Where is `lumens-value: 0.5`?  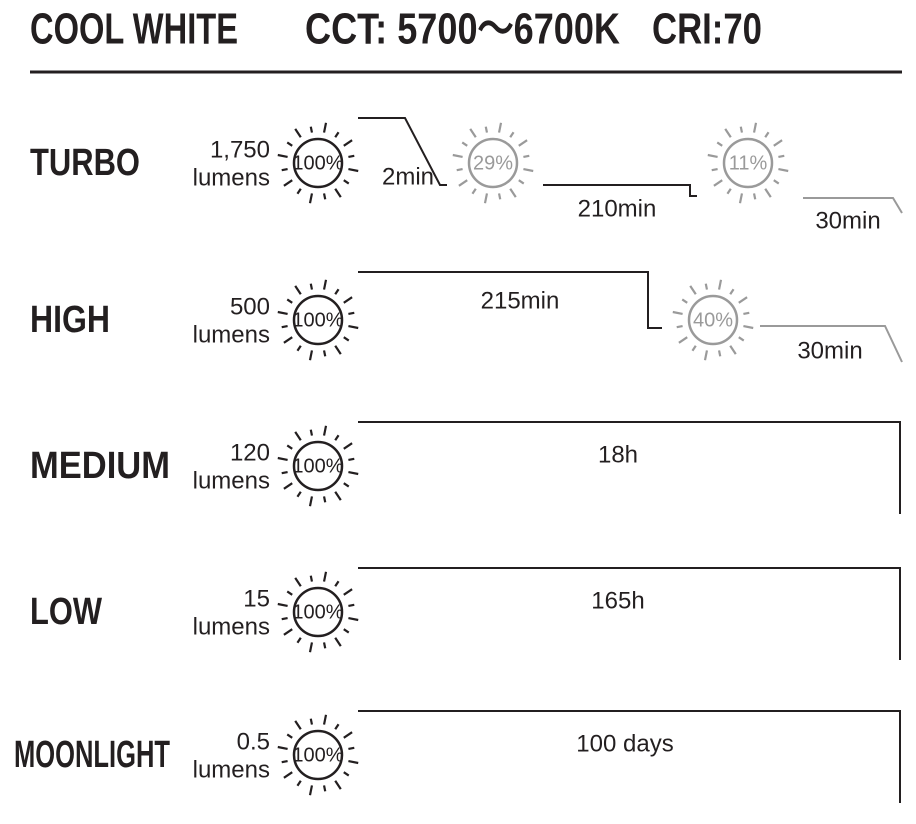 lumens-value: 0.5 is located at coordinates (253, 741).